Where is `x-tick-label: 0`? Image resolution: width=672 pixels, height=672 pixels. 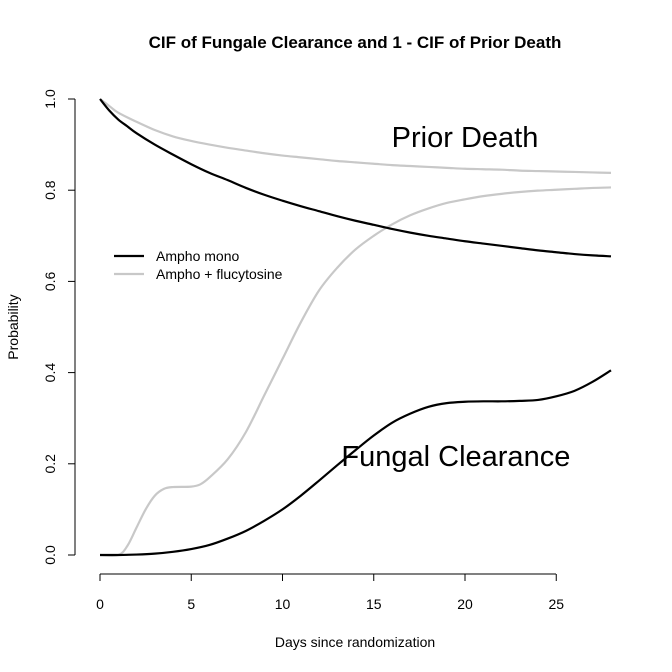 x-tick-label: 0 is located at coordinates (100, 604).